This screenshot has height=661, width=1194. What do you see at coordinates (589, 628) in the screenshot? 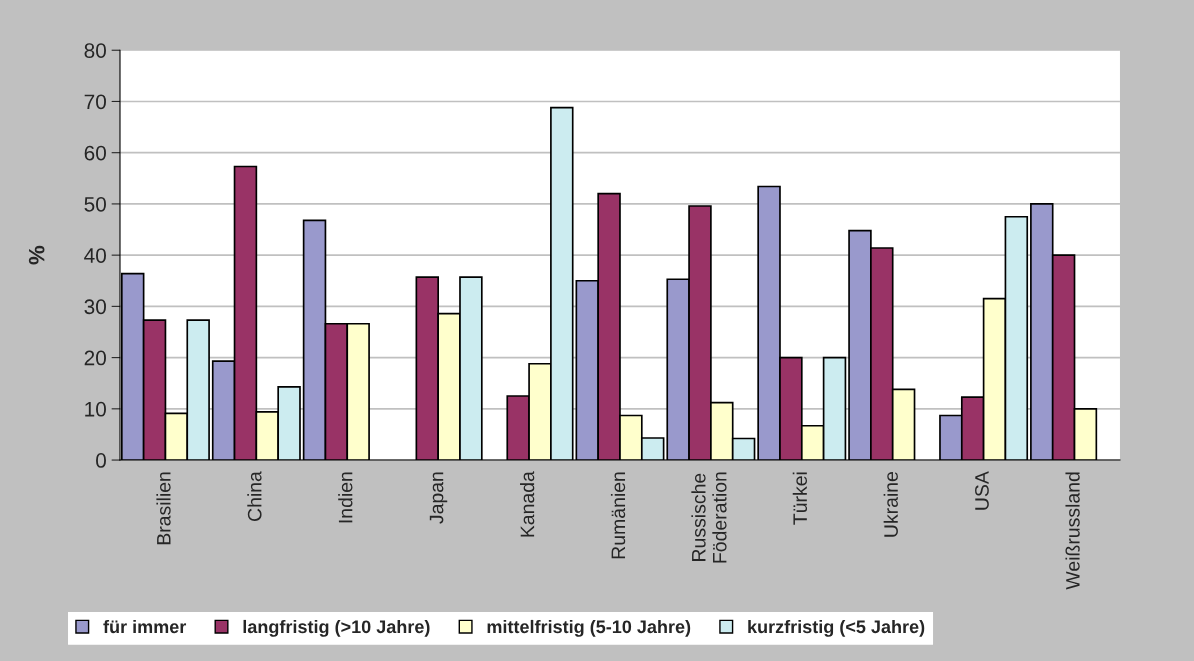
I see `legend-label: mittelfristig (5-10 Jahre)` at bounding box center [589, 628].